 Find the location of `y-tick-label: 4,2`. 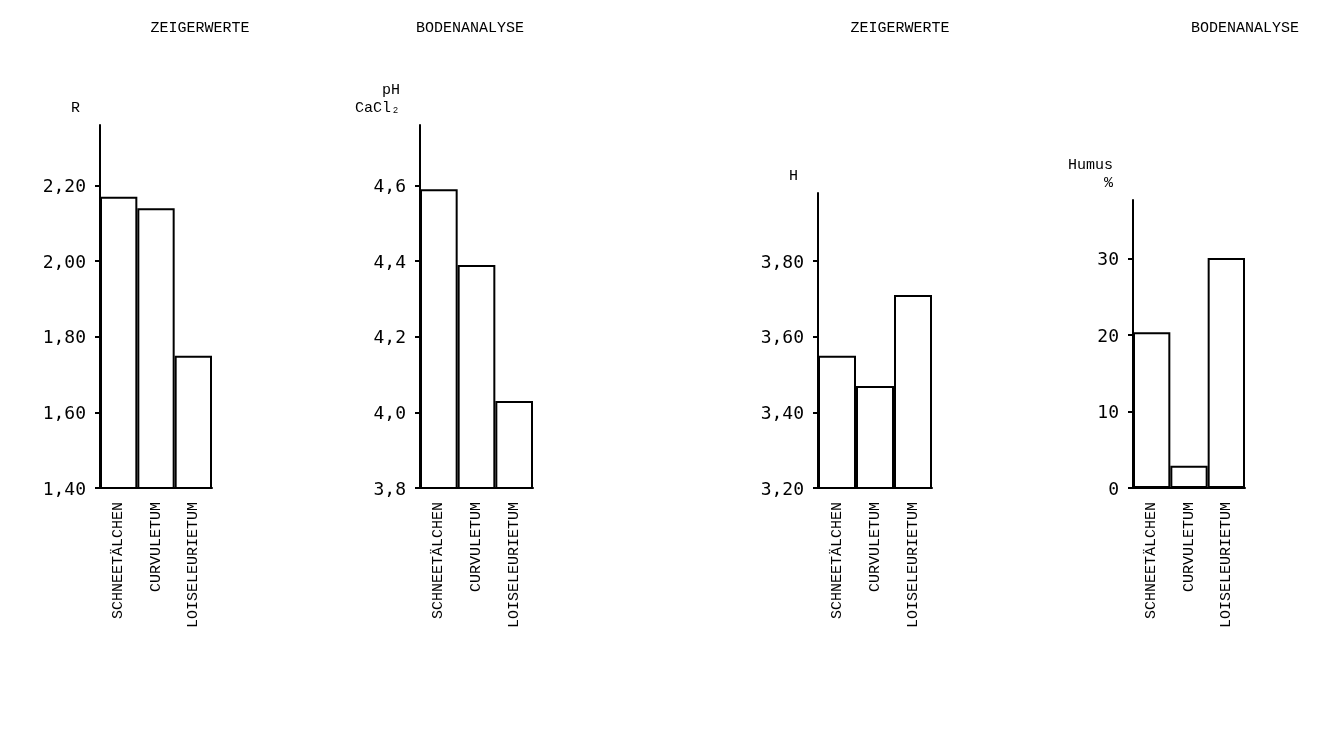

y-tick-label: 4,2 is located at coordinates (389, 337).